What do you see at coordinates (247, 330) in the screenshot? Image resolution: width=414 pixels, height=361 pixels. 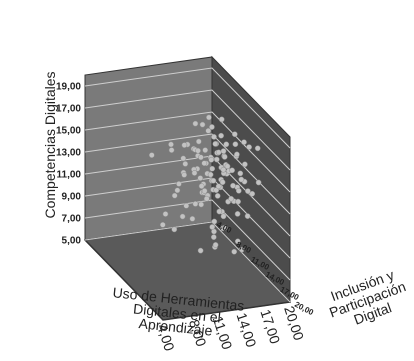 I see `x-tick-label: 14,00` at bounding box center [247, 330].